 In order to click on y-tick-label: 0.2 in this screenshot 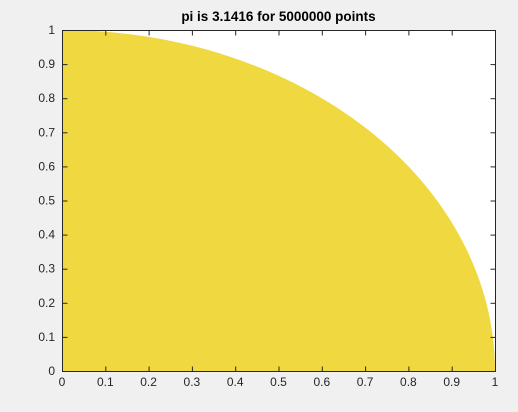, I will do `click(46, 303)`.